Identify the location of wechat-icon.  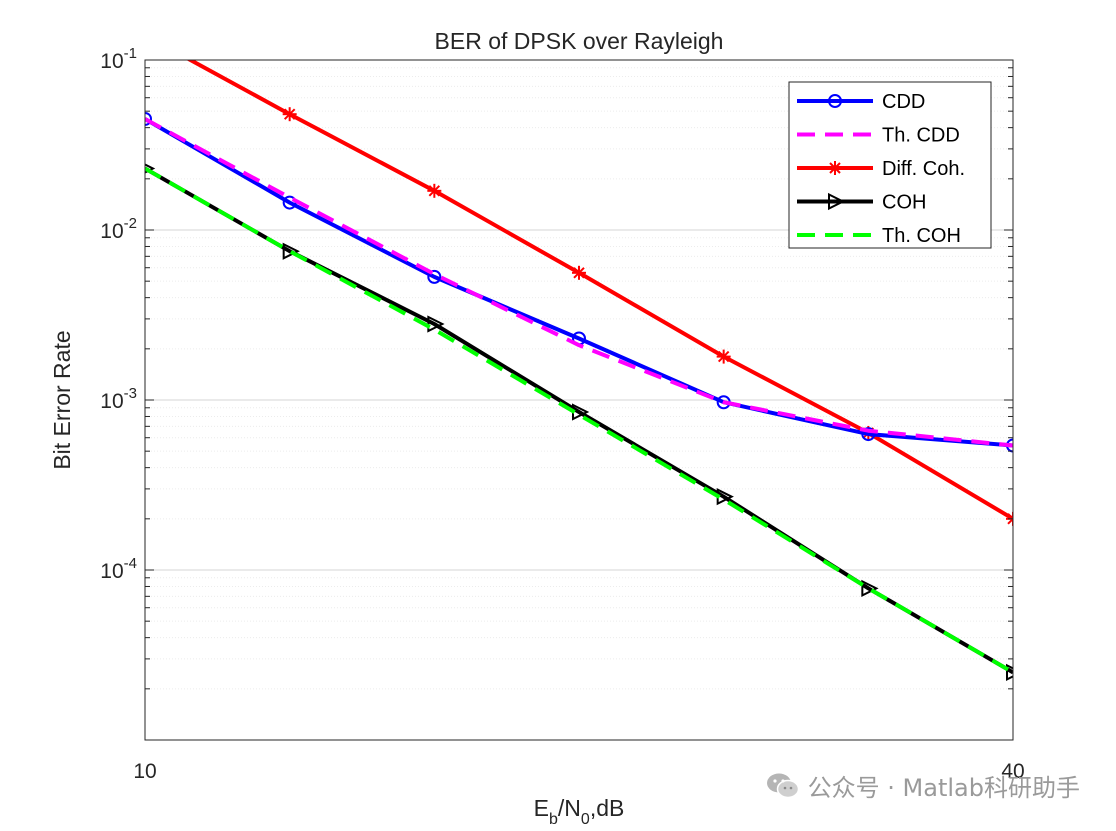
(782, 785).